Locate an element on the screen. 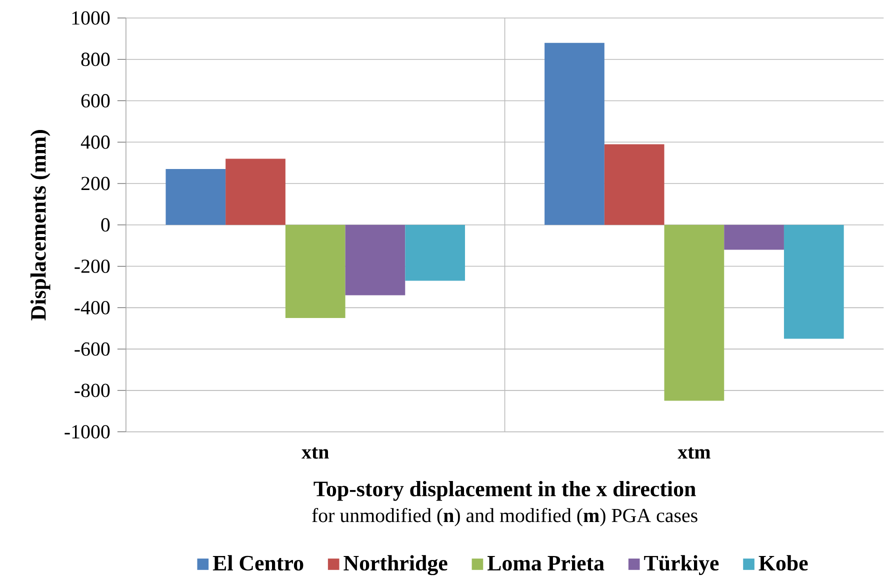 Image resolution: width=884 pixels, height=581 pixels. y-axis-title: Displacements (mm) is located at coordinates (40, 225).